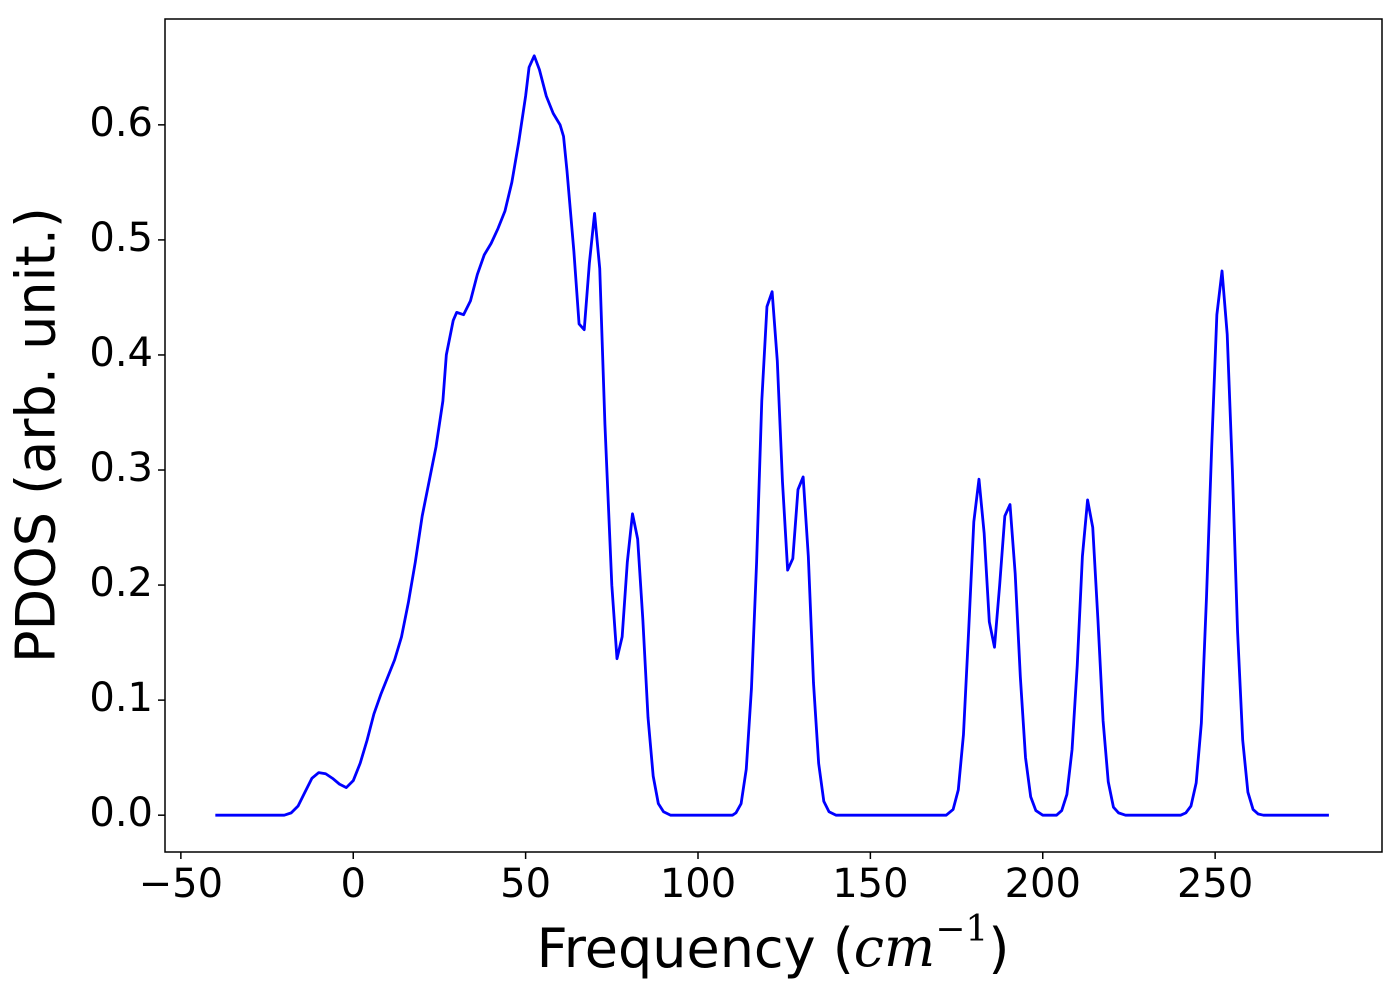 Image resolution: width=1400 pixels, height=1000 pixels. What do you see at coordinates (121, 123) in the screenshot?
I see `y-tick-label: 0.6` at bounding box center [121, 123].